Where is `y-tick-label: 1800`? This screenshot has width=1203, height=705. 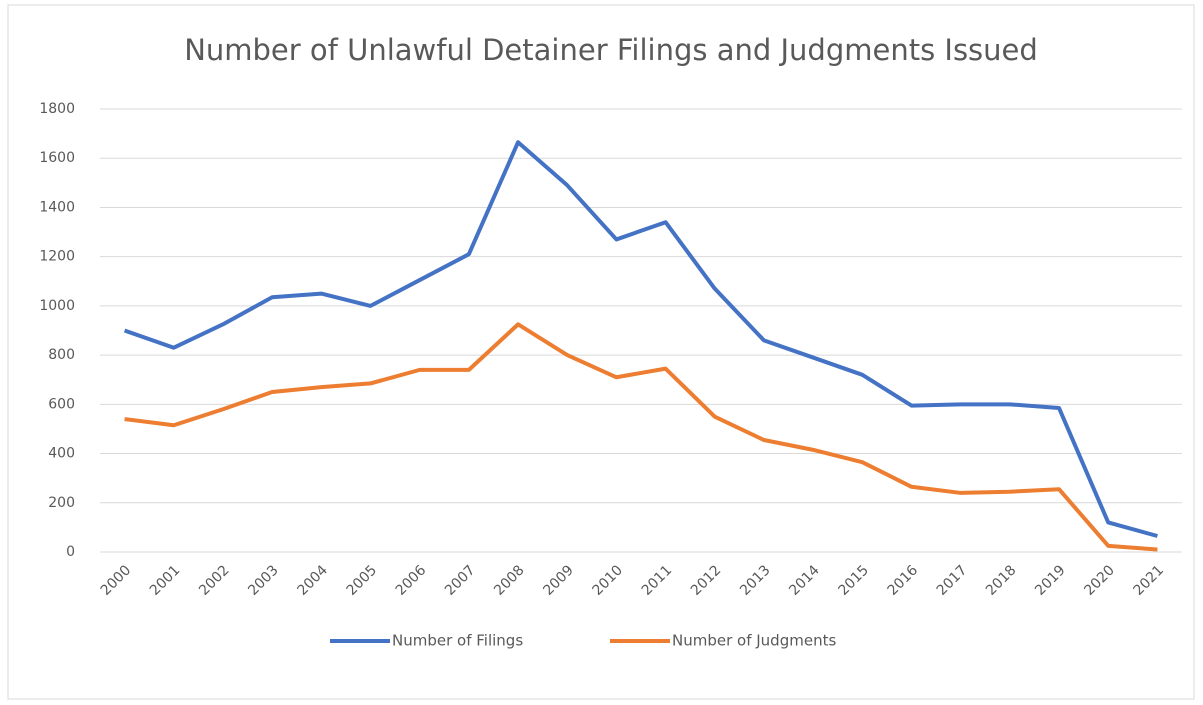 y-tick-label: 1800 is located at coordinates (57, 109).